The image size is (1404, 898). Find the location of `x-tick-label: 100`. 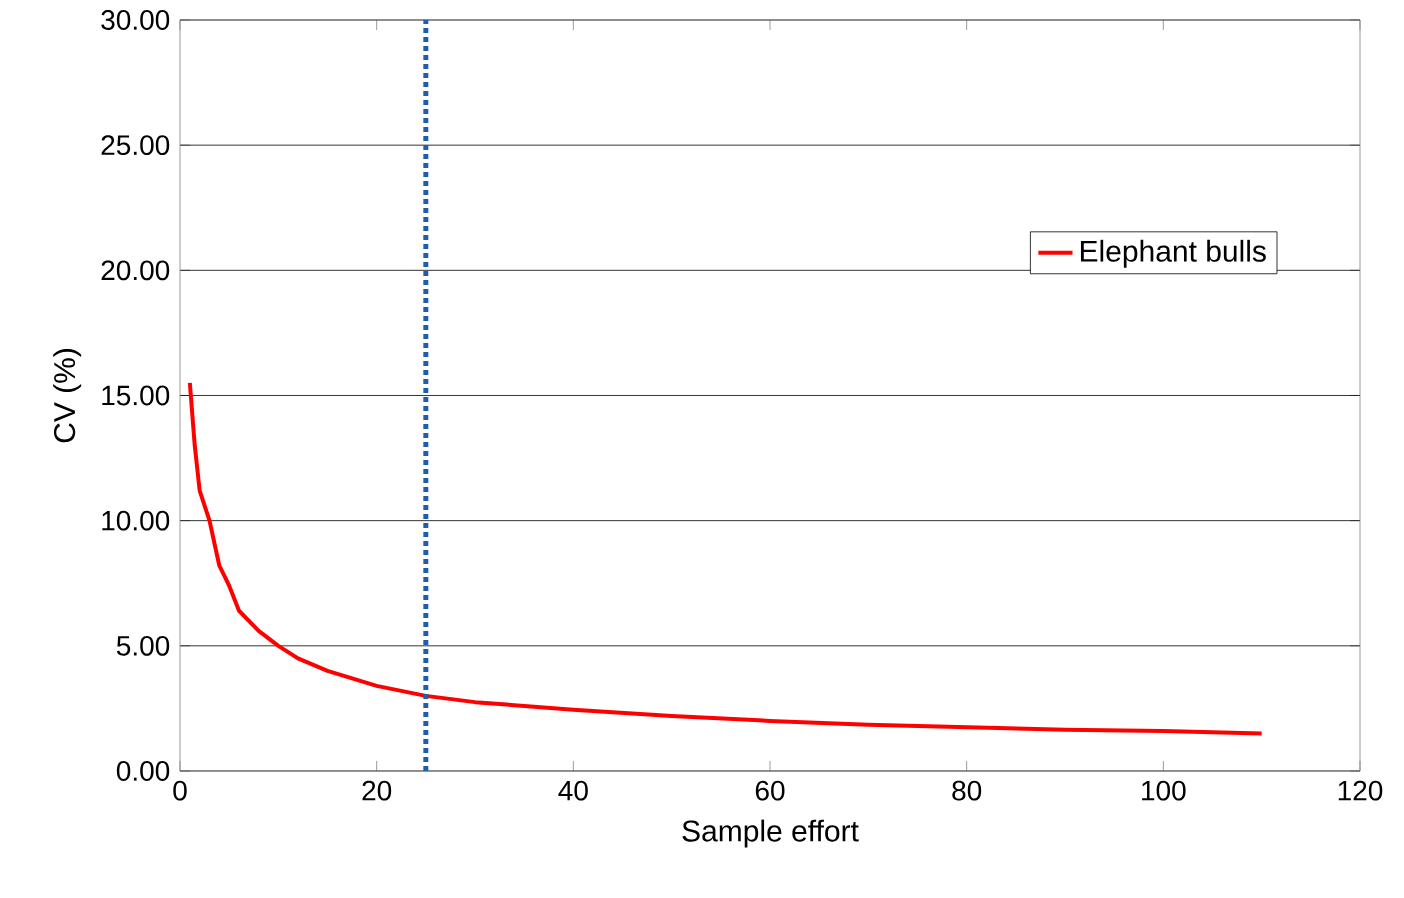

x-tick-label: 100 is located at coordinates (1164, 790).